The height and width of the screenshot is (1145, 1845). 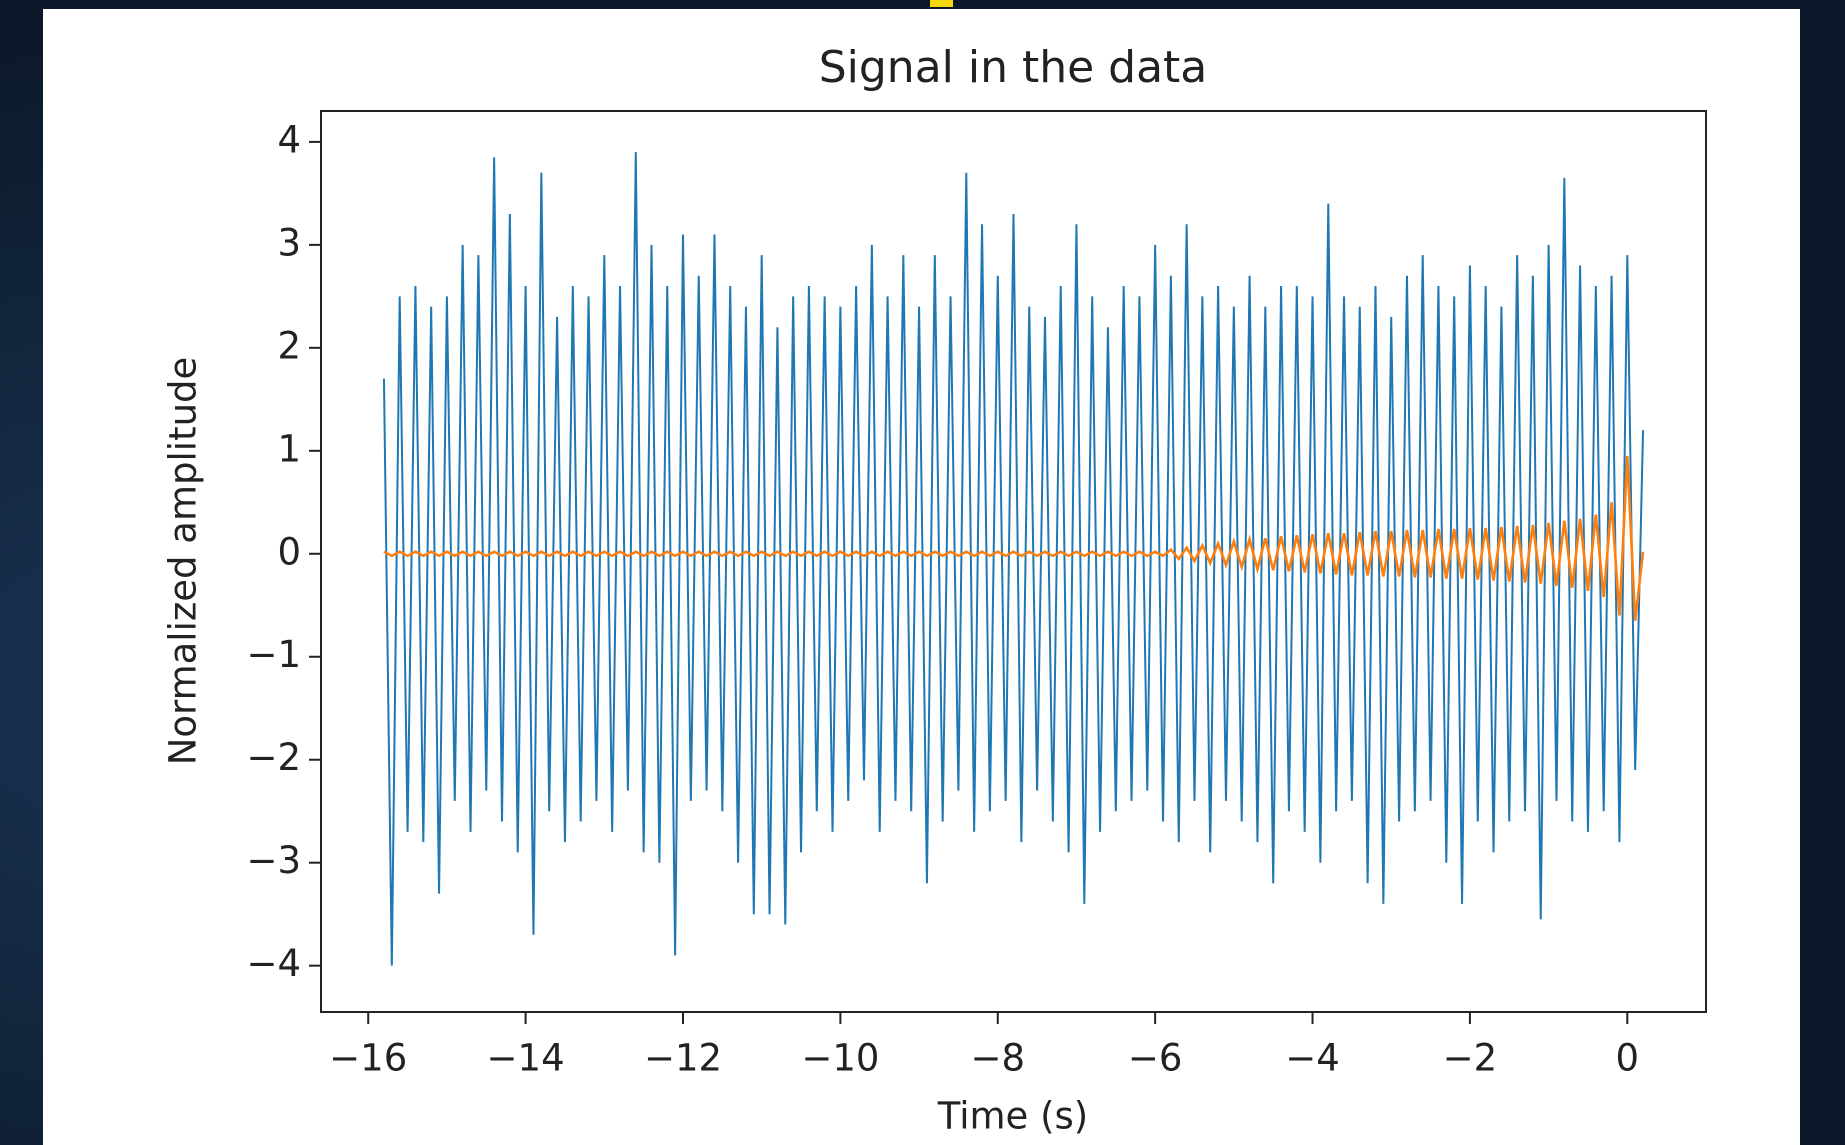 I want to click on y-tick-label: −2, so click(x=273, y=757).